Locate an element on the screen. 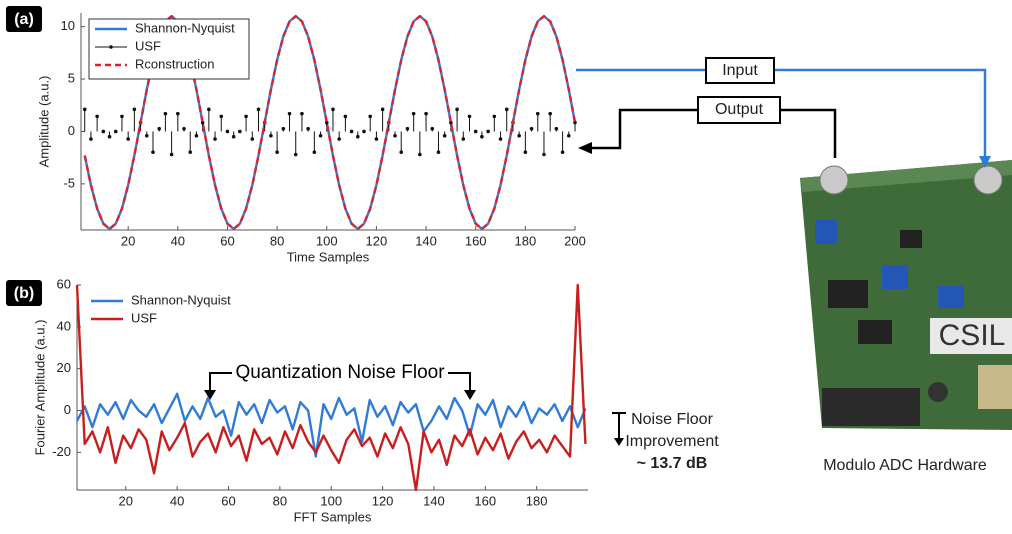 The width and height of the screenshot is (1012, 534). x-tick-label: 140 is located at coordinates (434, 500).